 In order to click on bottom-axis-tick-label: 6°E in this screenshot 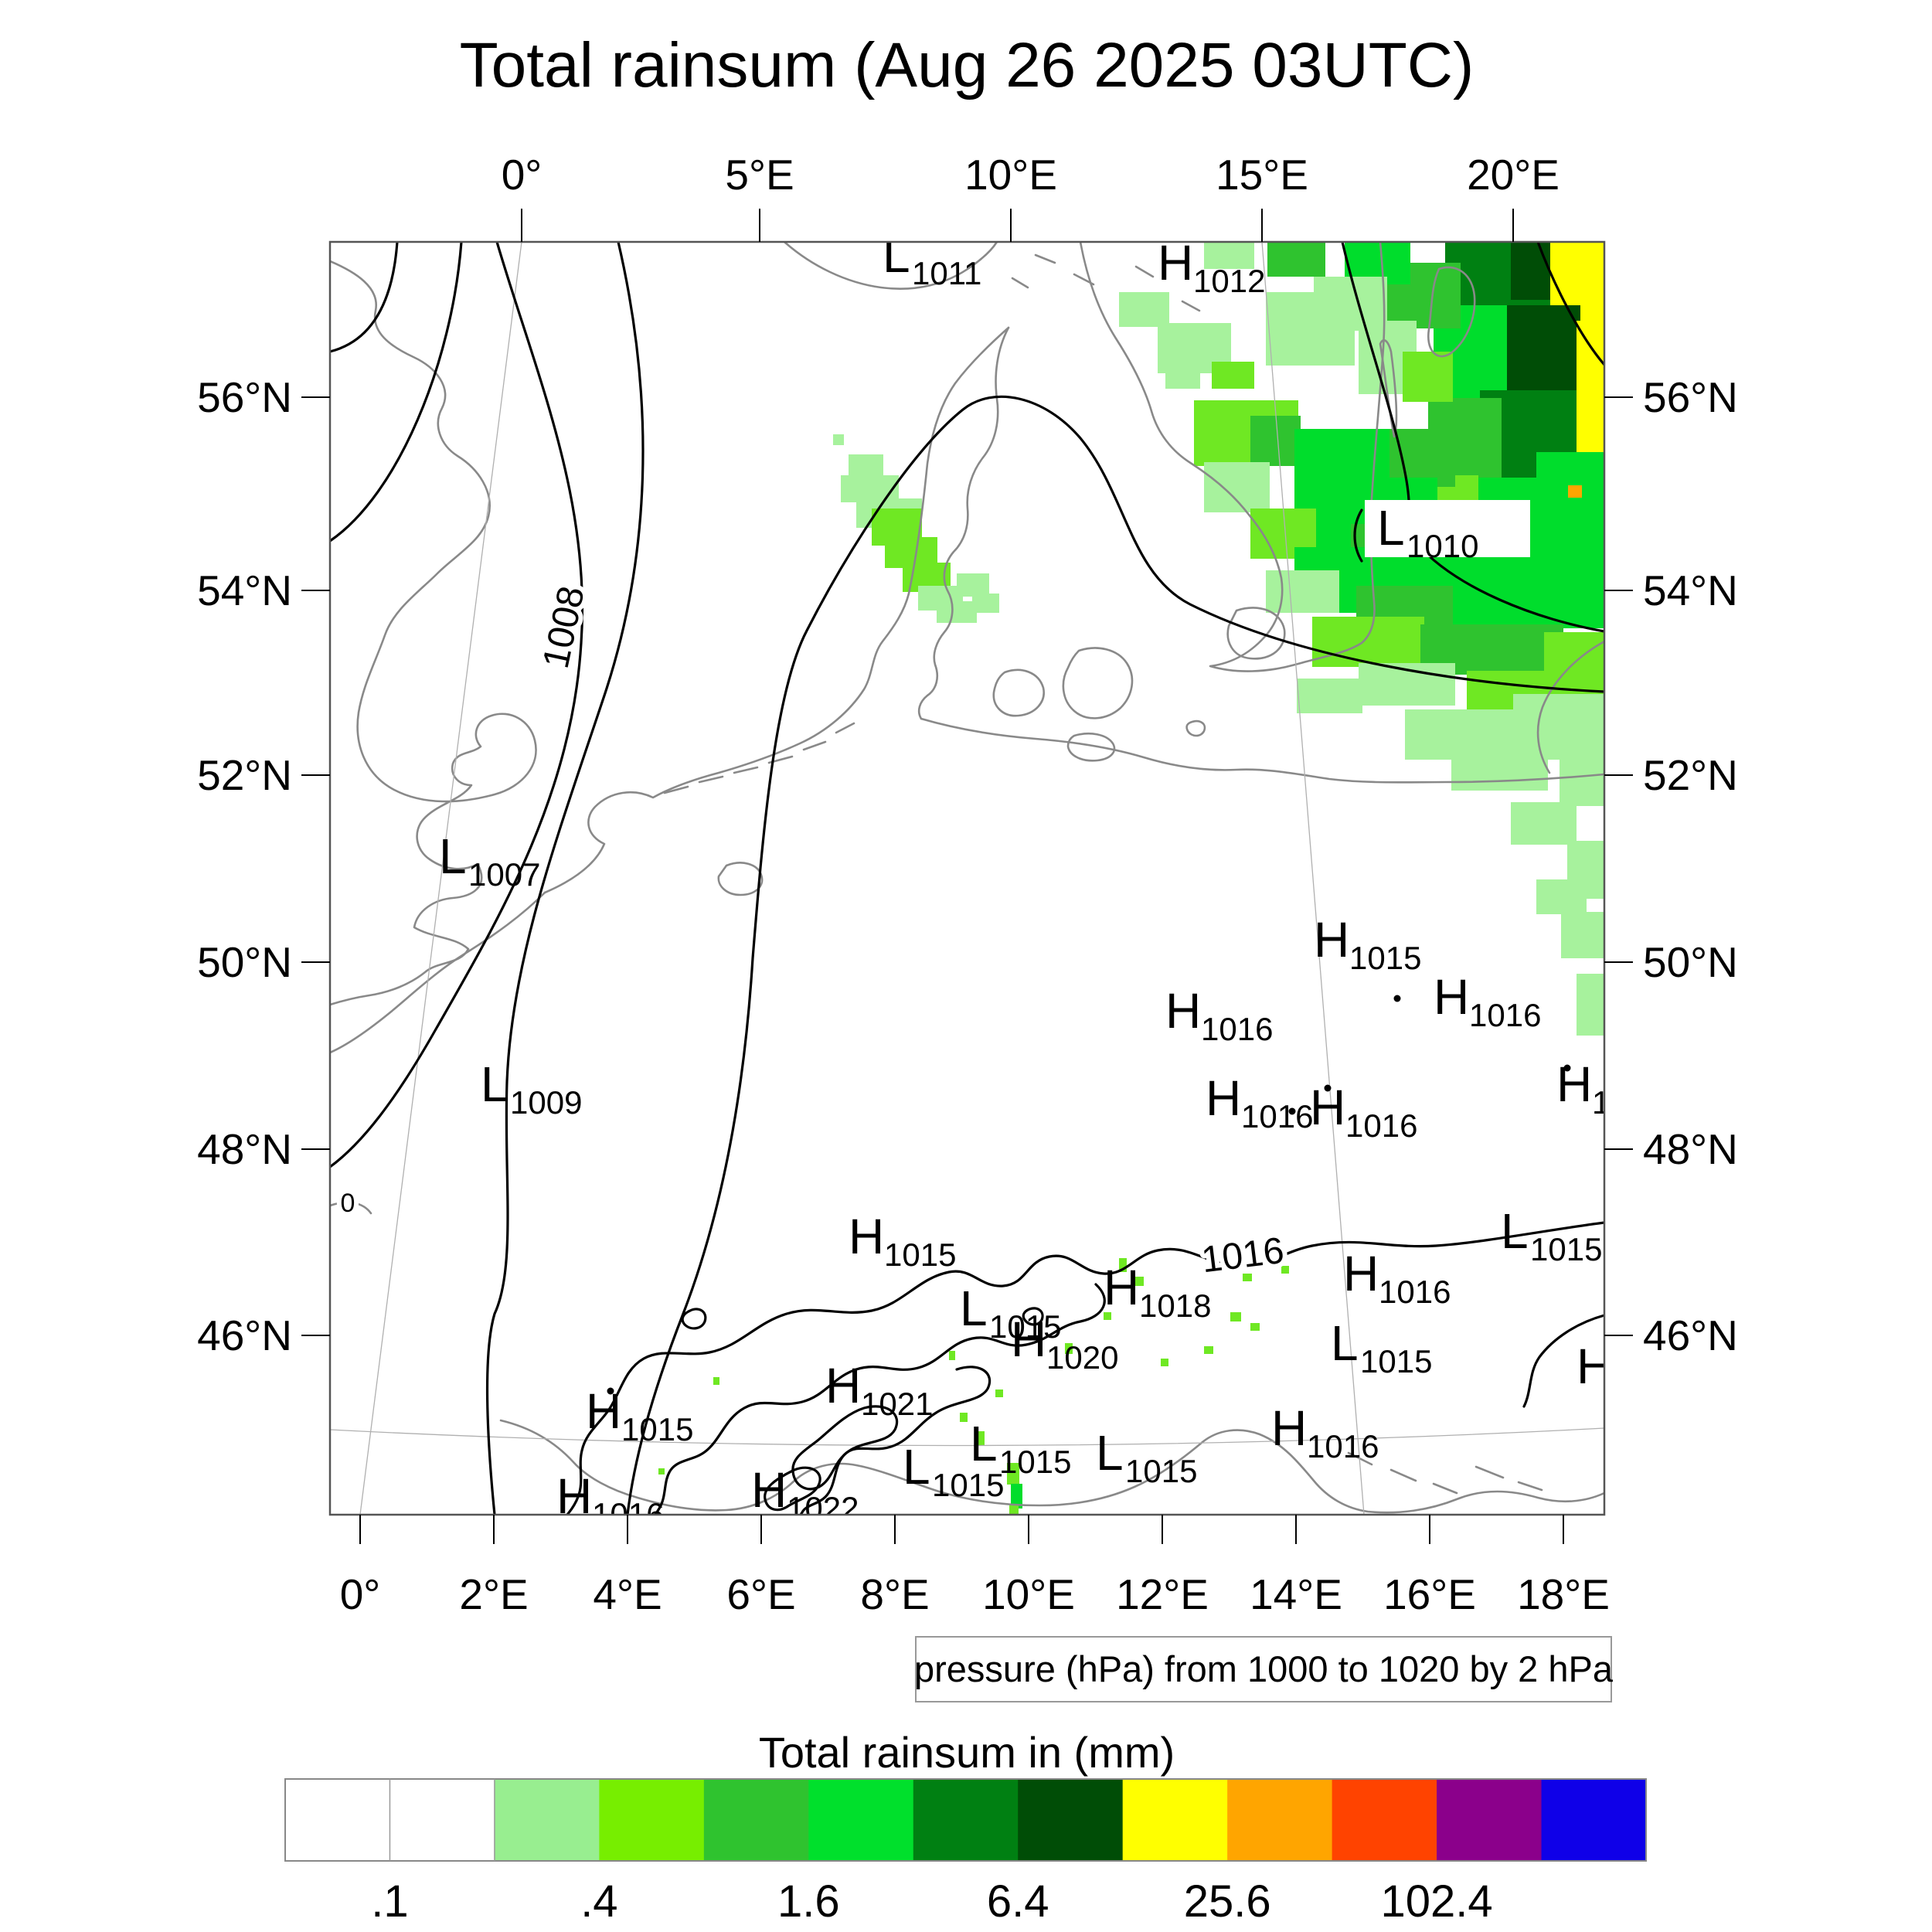, I will do `click(760, 1594)`.